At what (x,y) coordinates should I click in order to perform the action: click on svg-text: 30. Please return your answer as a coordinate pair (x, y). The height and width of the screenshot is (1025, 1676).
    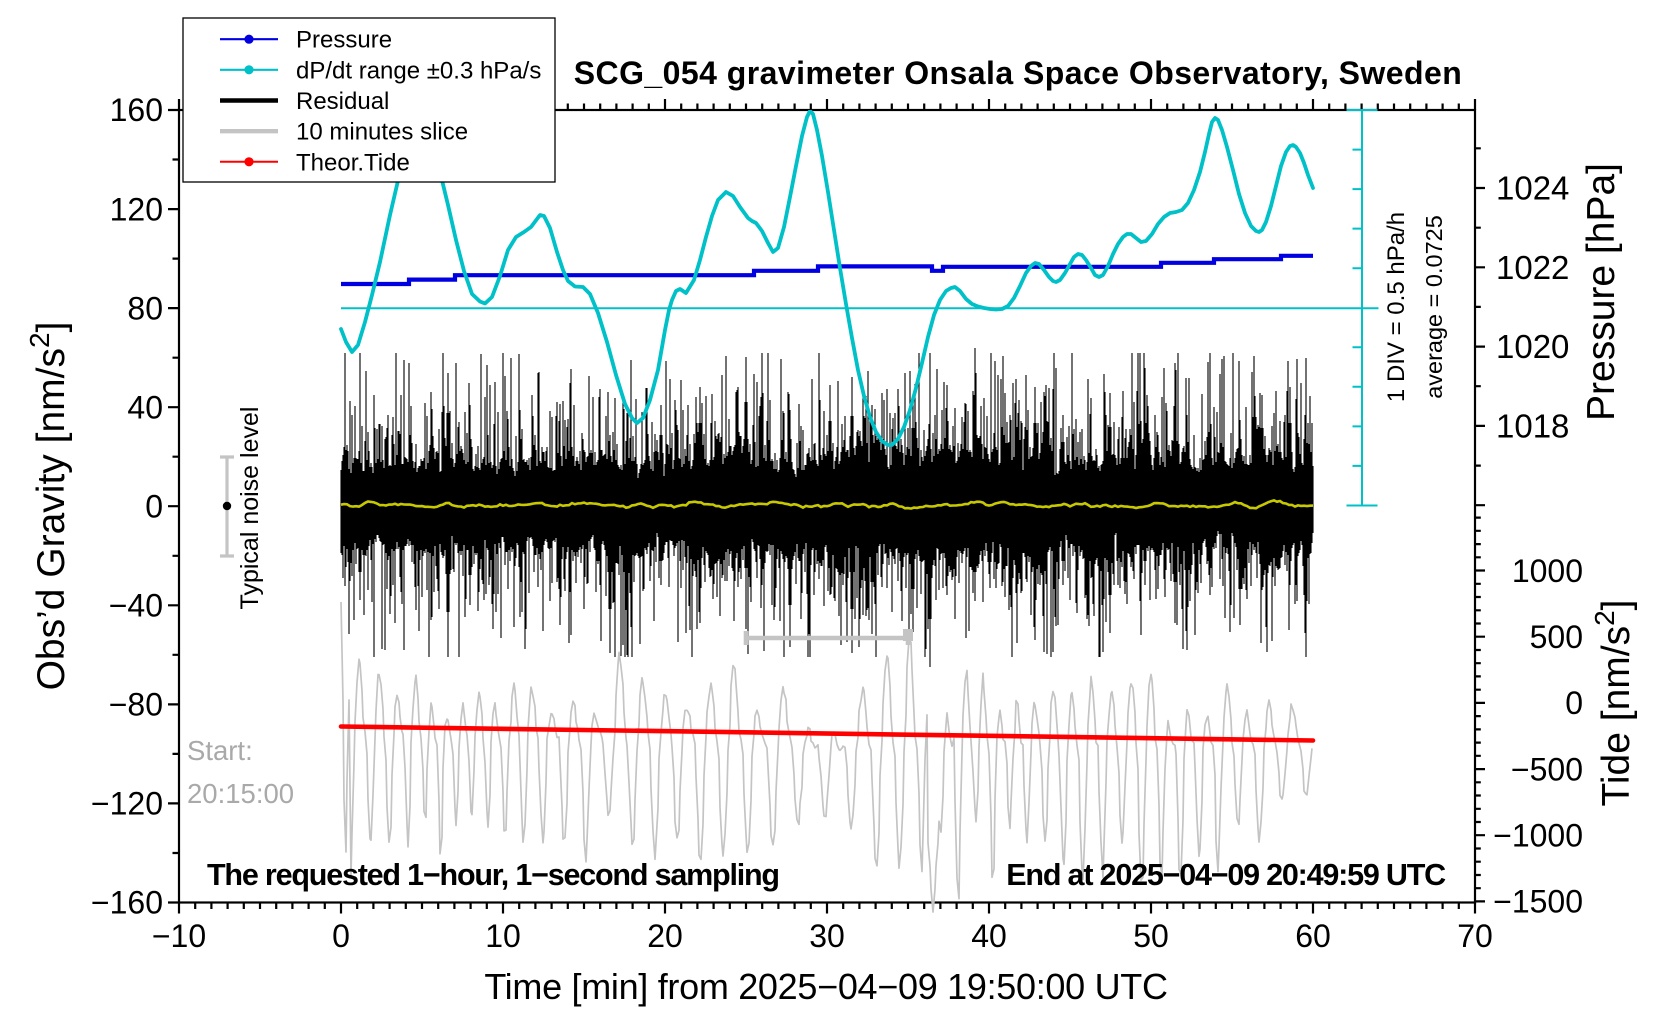
    Looking at the image, I should click on (827, 936).